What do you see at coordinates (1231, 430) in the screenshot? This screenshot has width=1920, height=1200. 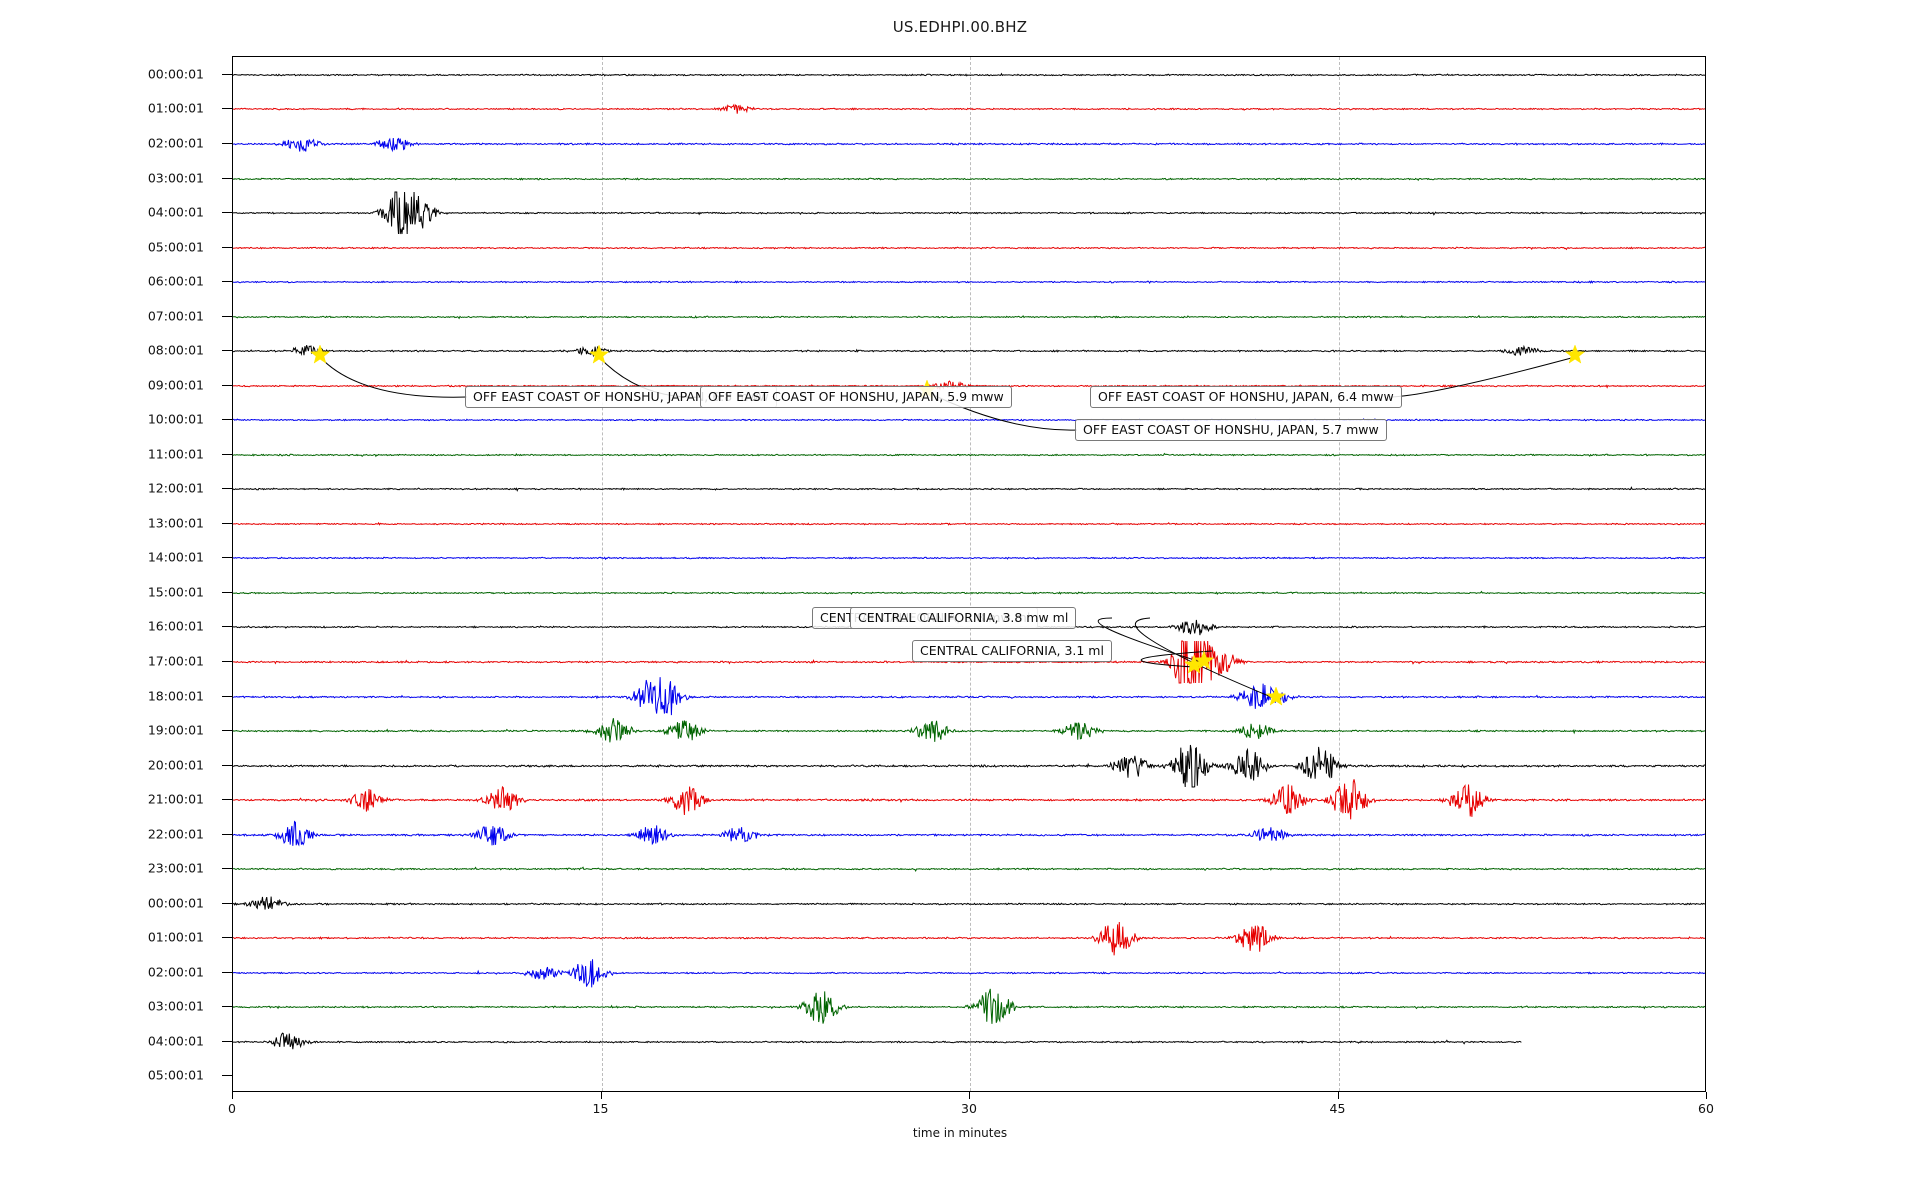 I see `event-annotation: OFF EAST COAST OF HONSHU, JAPAN, 5.7 mww` at bounding box center [1231, 430].